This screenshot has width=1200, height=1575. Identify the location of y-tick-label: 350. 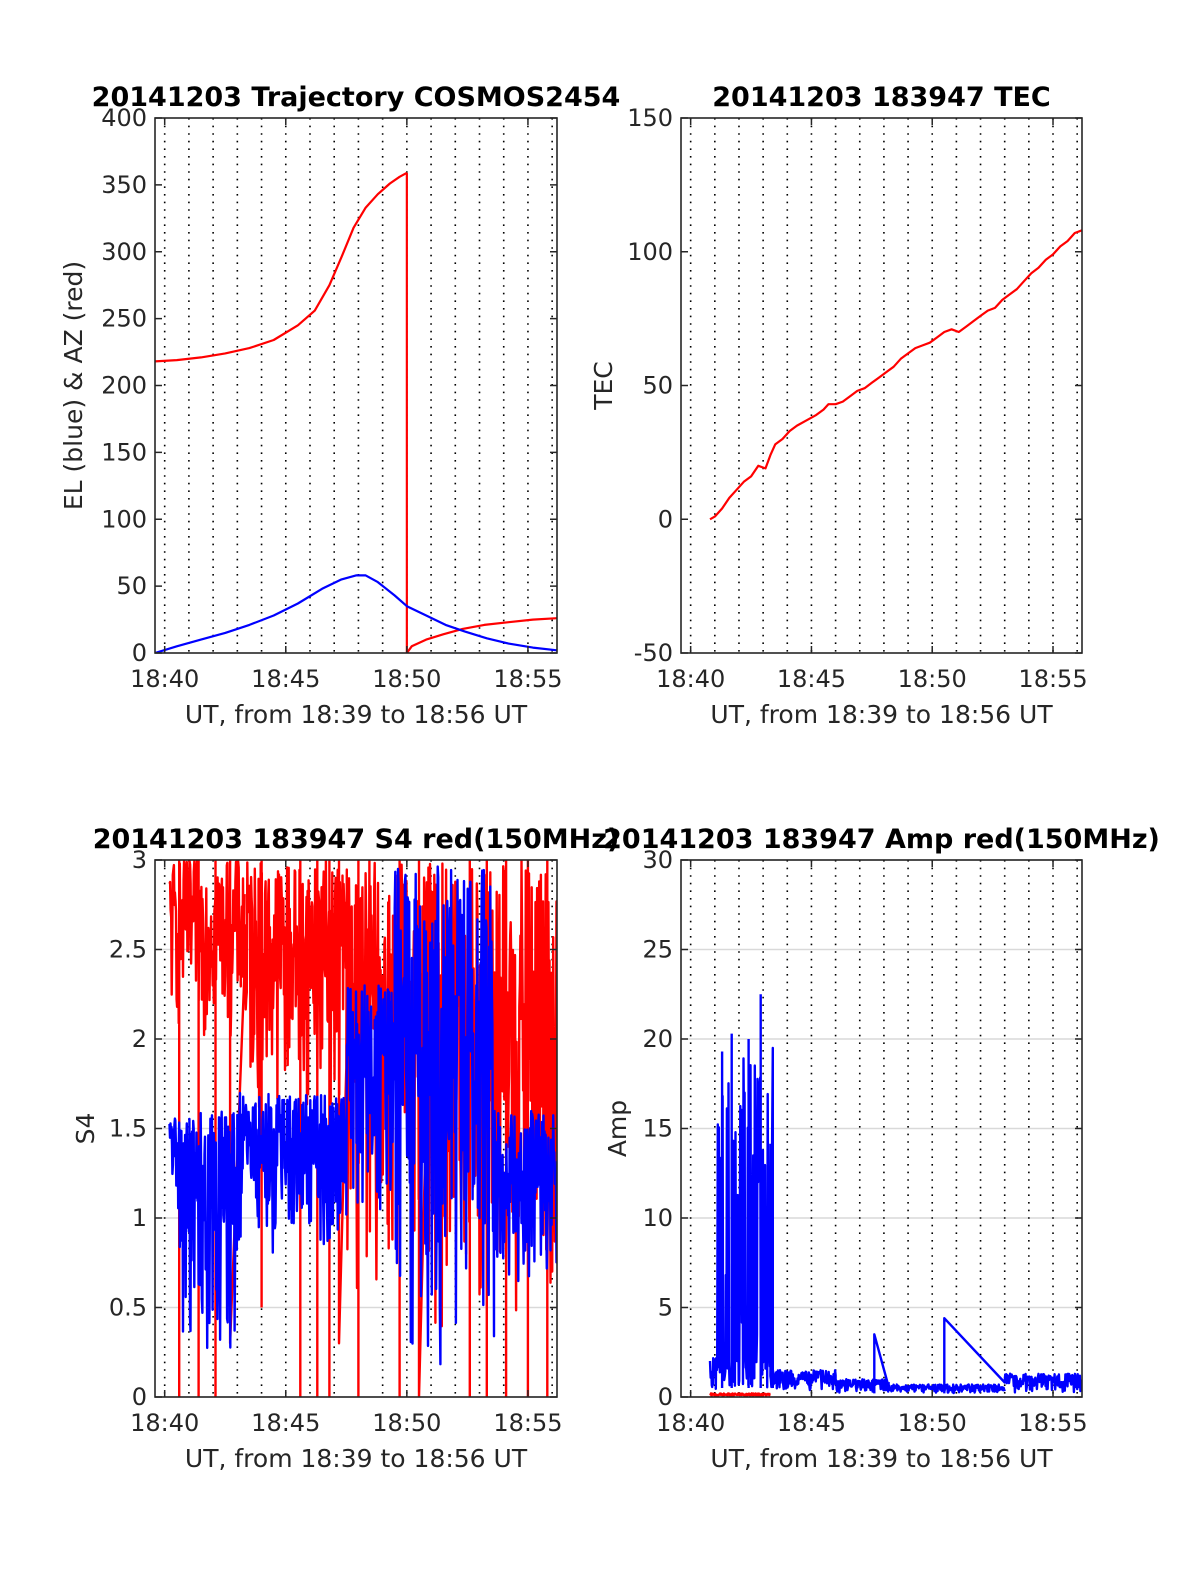
(124, 185).